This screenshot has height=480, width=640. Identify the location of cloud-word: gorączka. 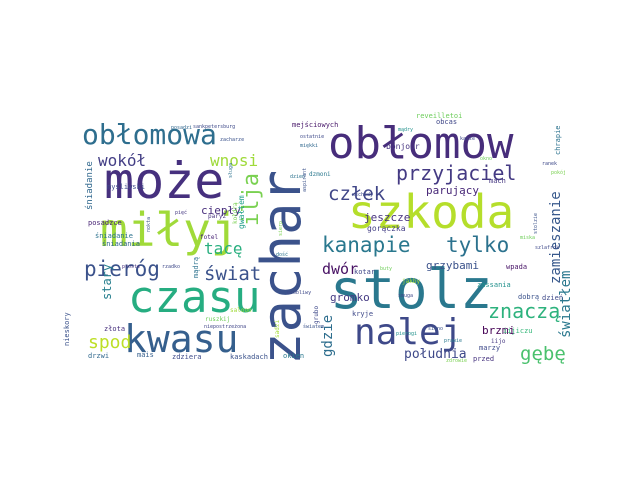
(386, 228).